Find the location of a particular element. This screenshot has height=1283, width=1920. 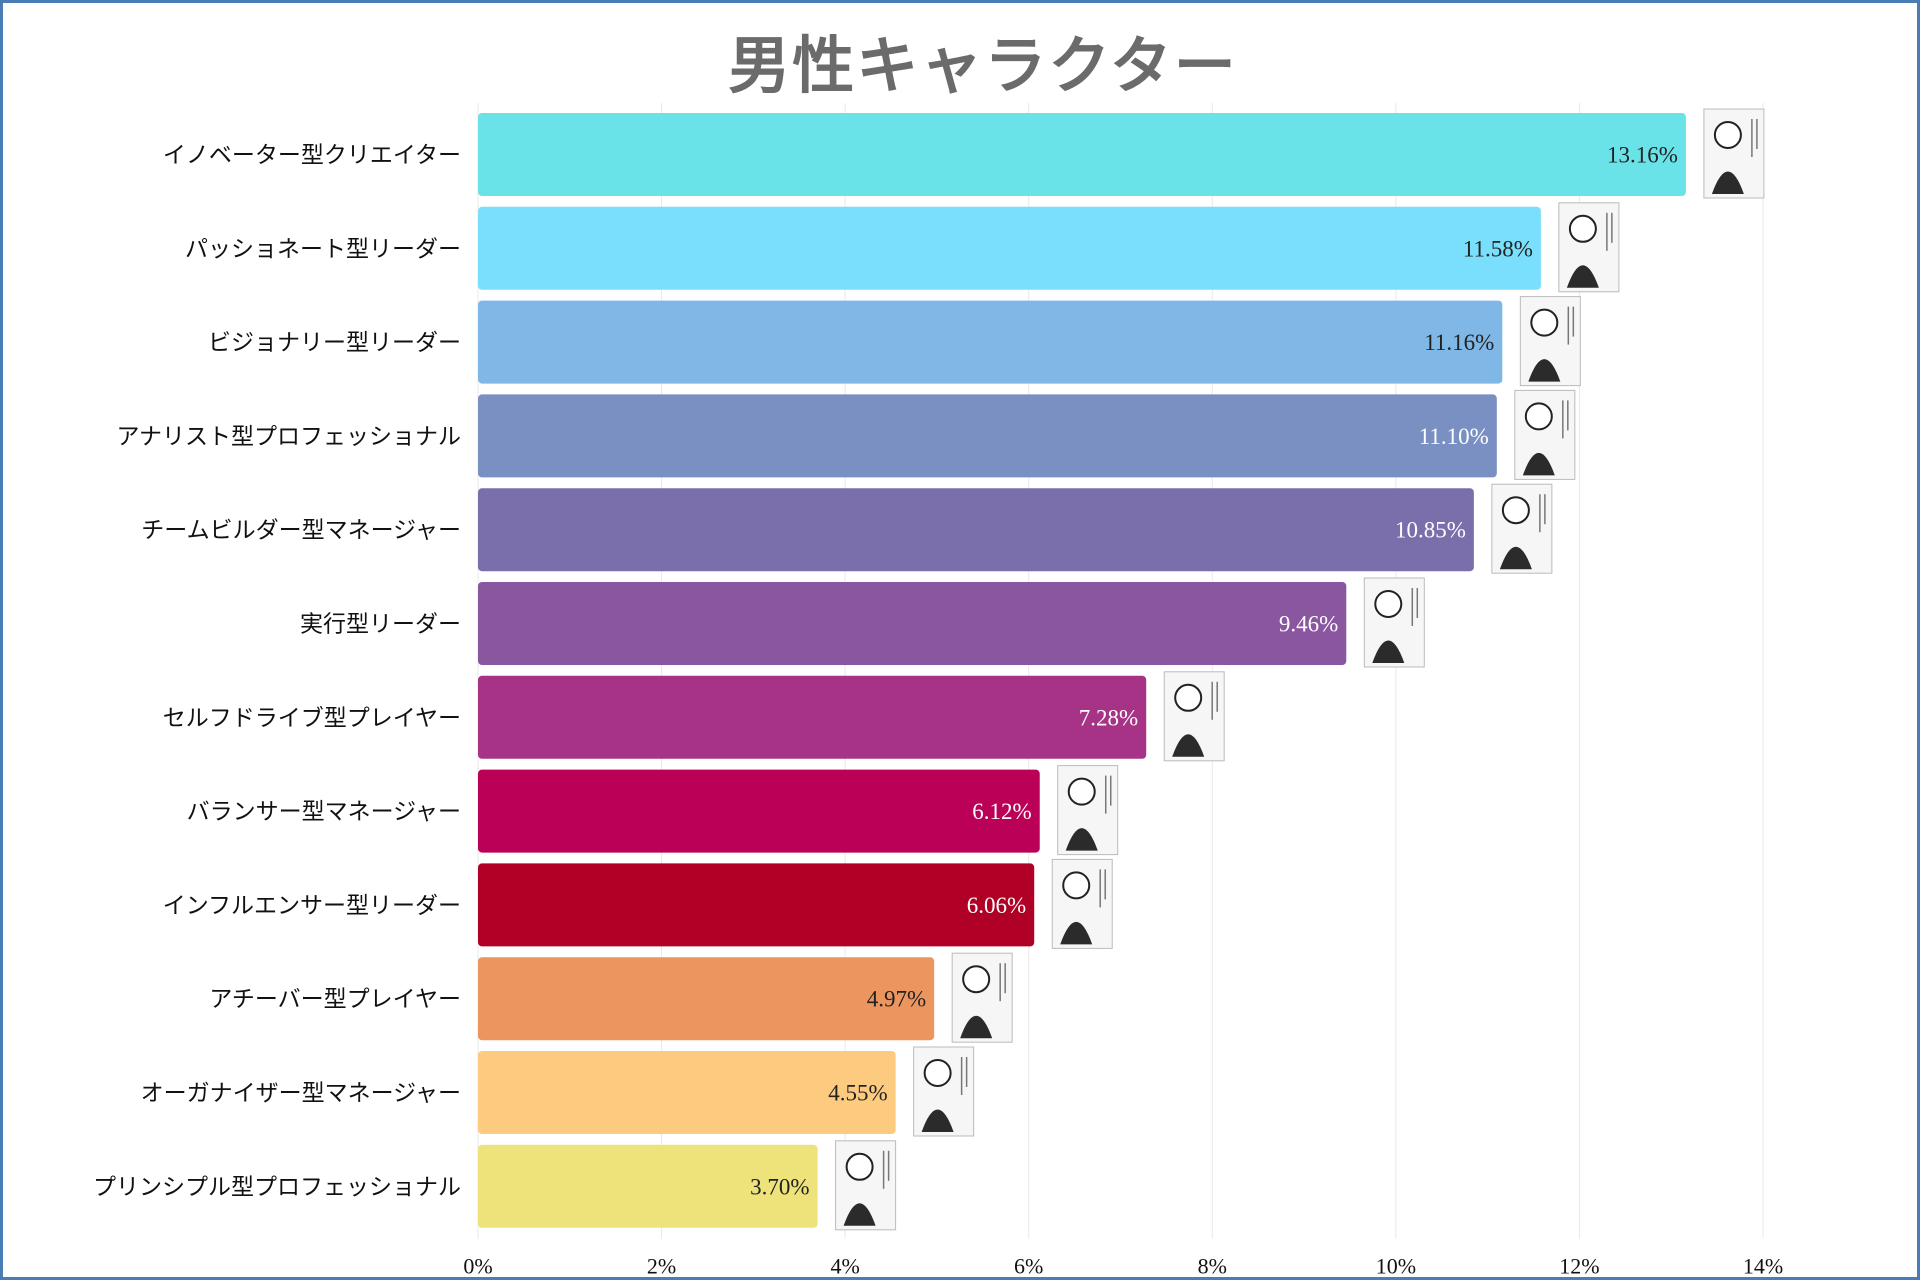

value-label: 10.85% is located at coordinates (1430, 530).